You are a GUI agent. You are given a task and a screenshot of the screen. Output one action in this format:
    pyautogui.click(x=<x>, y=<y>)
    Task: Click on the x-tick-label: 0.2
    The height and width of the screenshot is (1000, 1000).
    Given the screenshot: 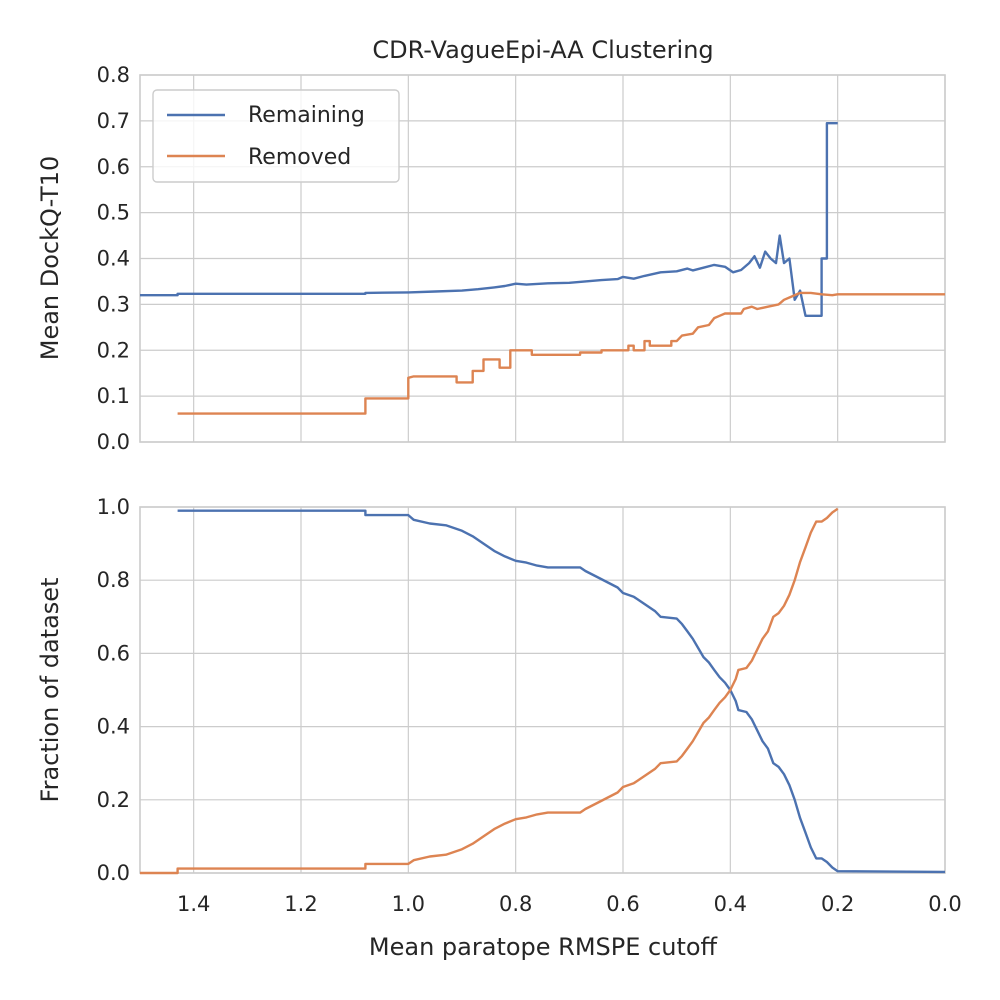 What is the action you would take?
    pyautogui.click(x=837, y=904)
    